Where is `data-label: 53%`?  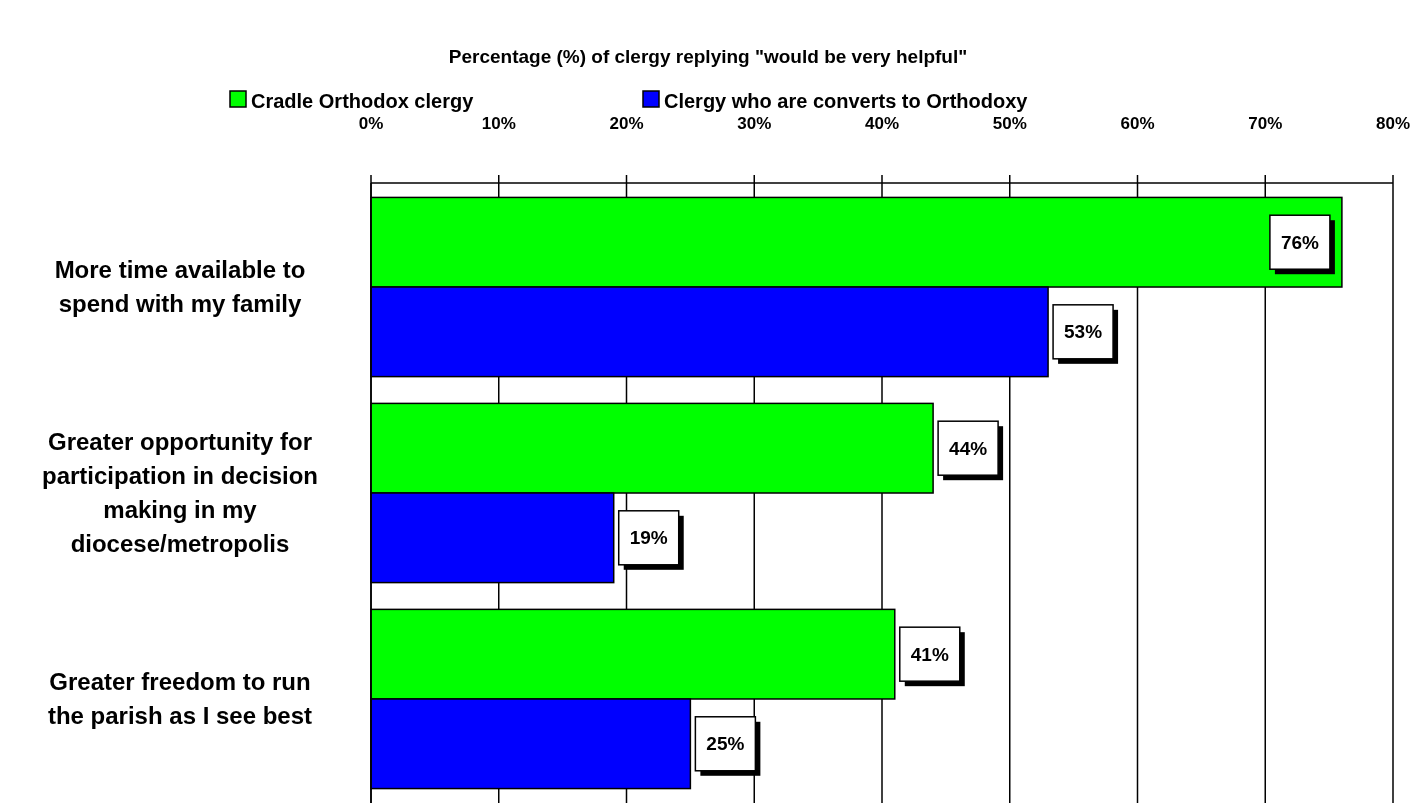
data-label: 53% is located at coordinates (1083, 332).